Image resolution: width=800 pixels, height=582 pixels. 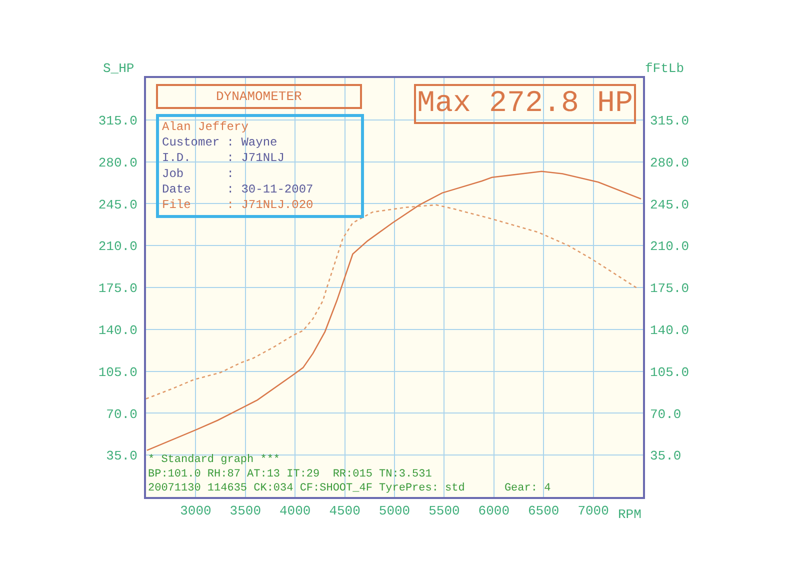 What do you see at coordinates (205, 127) in the screenshot?
I see `annotation: Alan Jeffery` at bounding box center [205, 127].